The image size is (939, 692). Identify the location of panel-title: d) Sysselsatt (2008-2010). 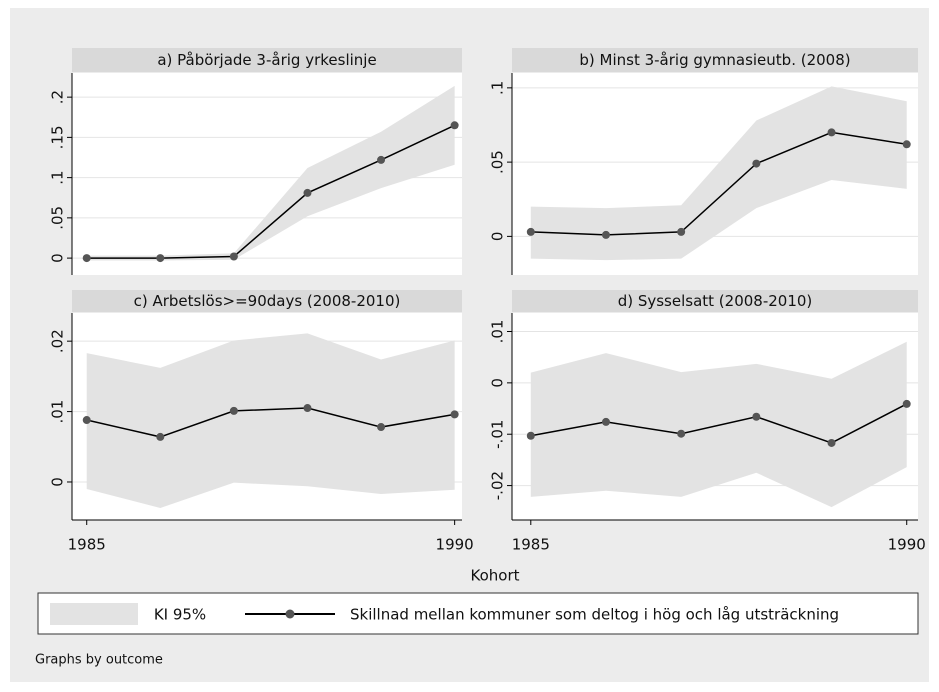
(715, 301).